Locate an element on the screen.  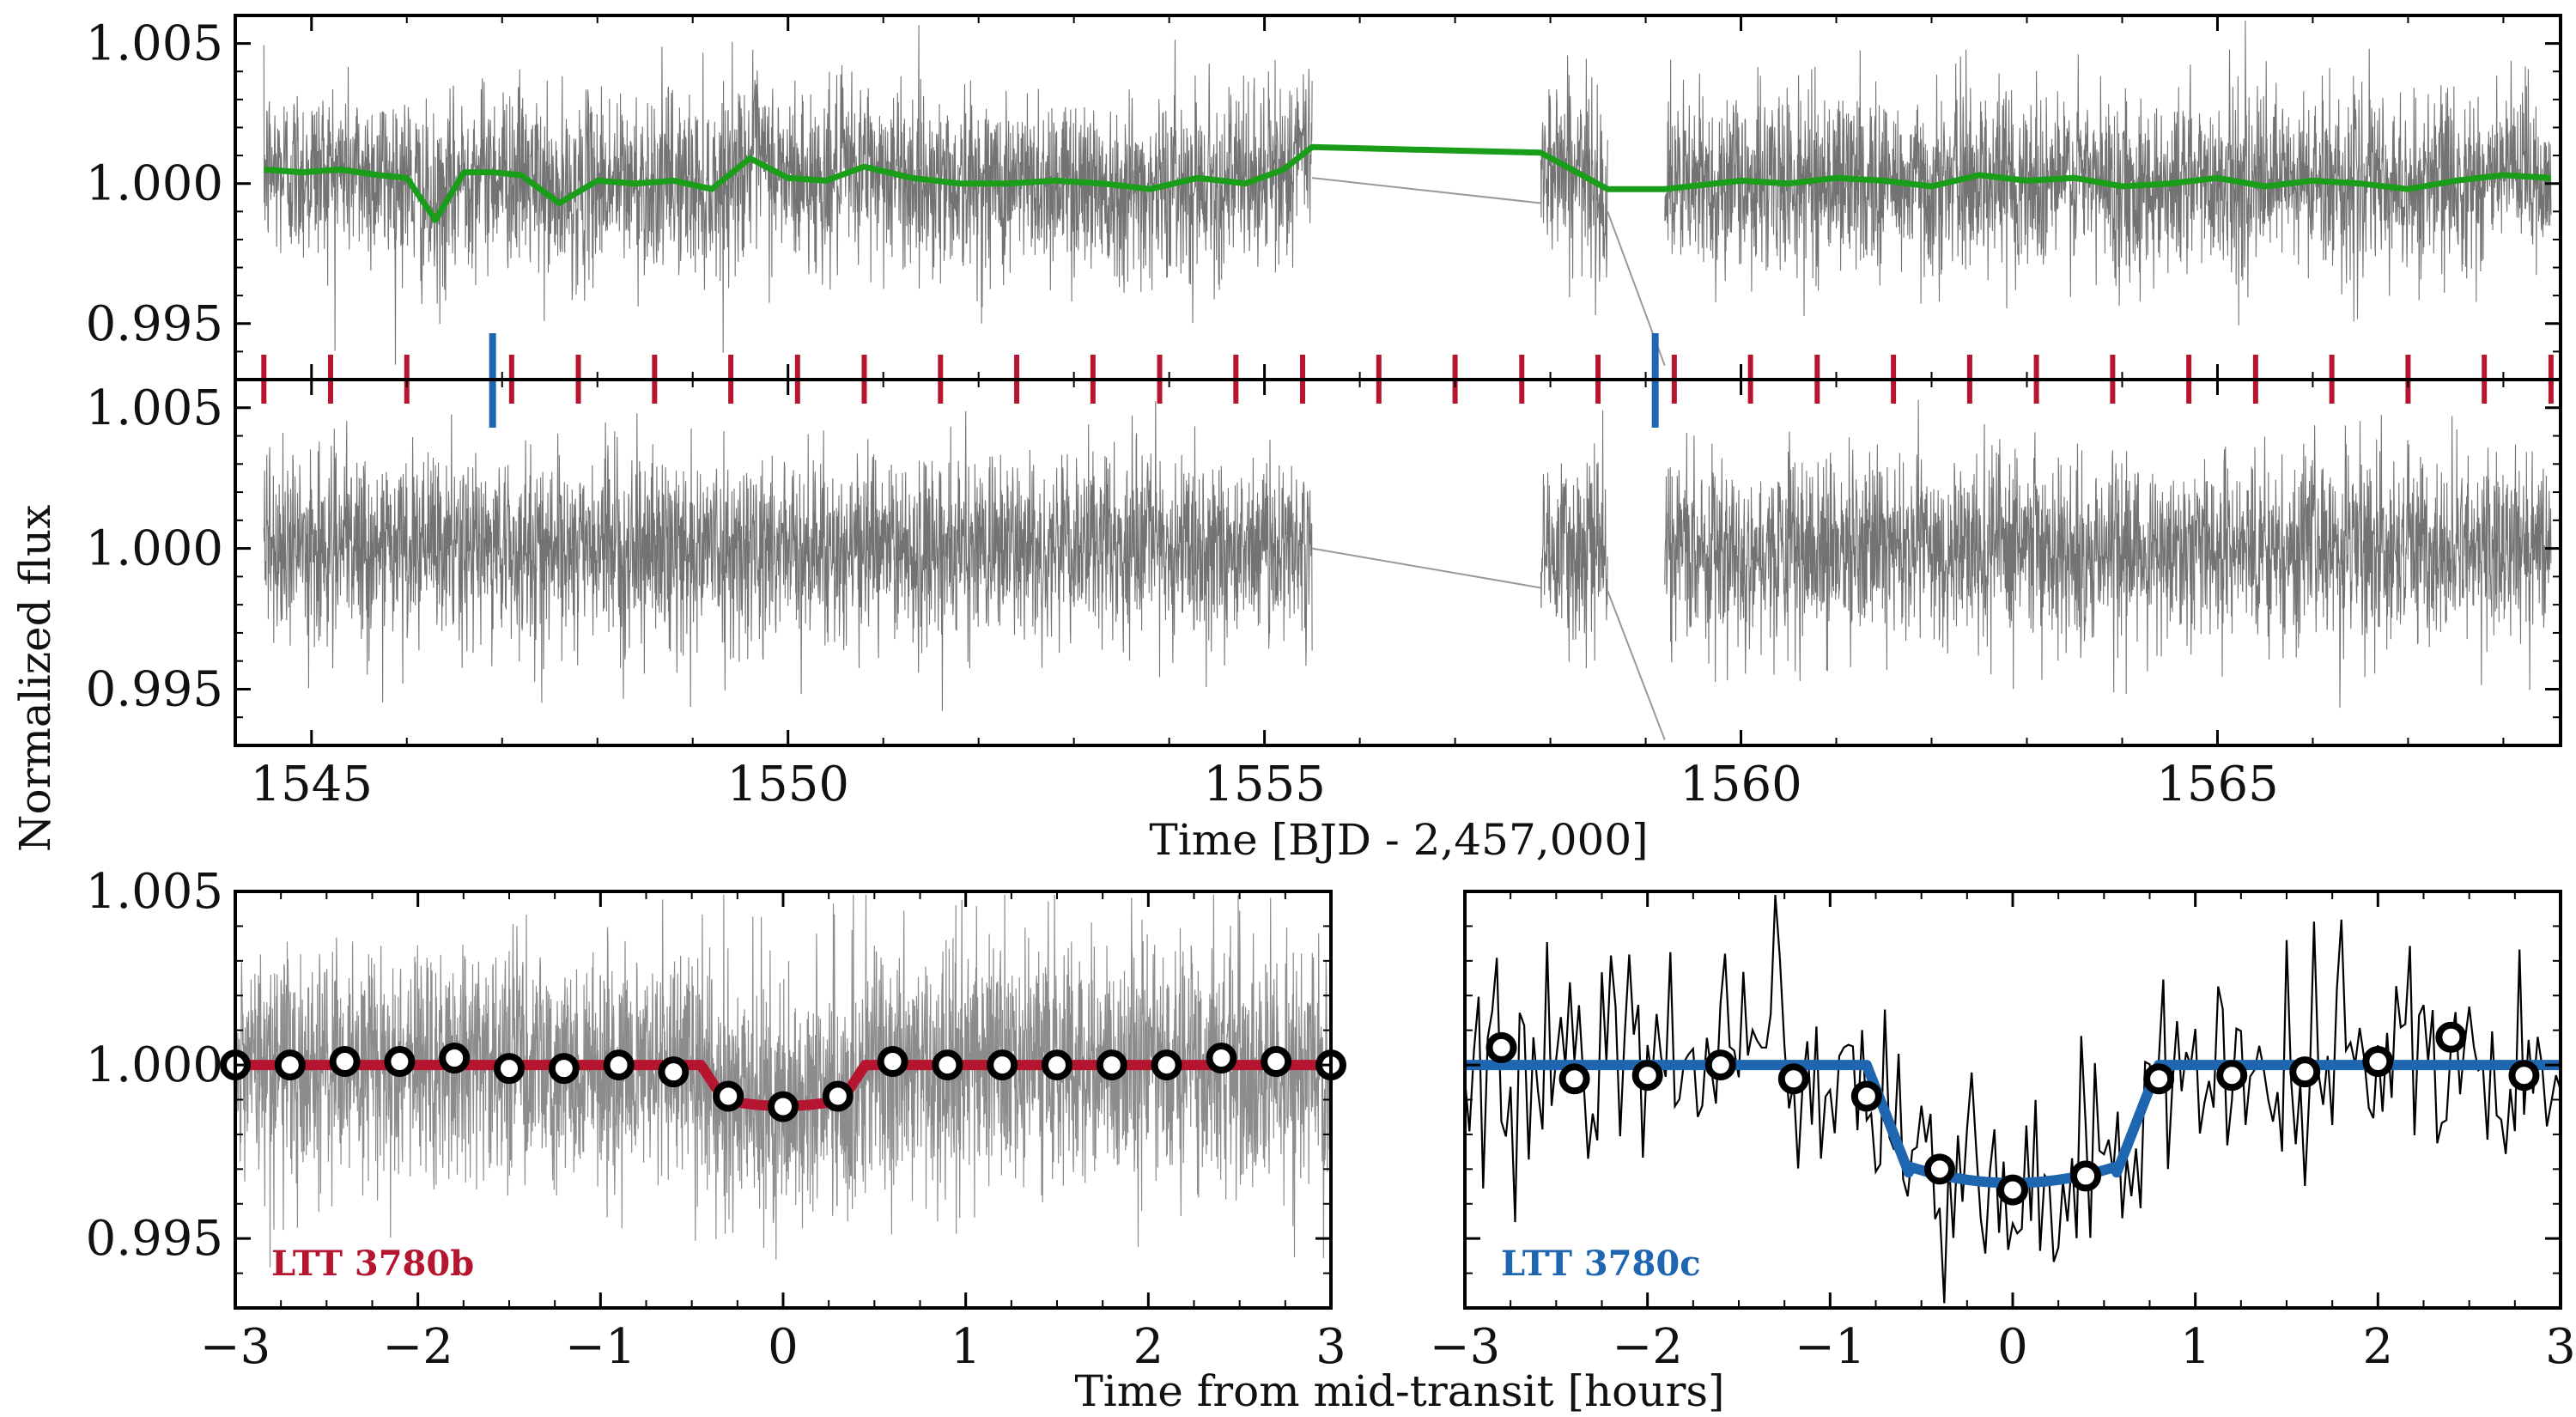
x-tick-label: 1560 is located at coordinates (1741, 784).